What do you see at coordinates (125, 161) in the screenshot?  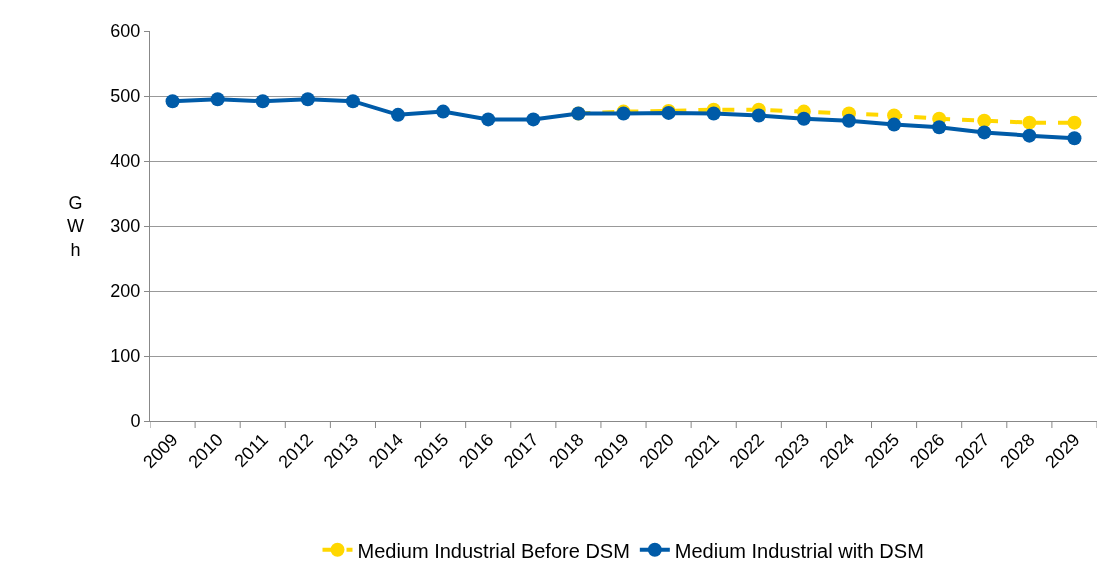 I see `y-tick-label: 400` at bounding box center [125, 161].